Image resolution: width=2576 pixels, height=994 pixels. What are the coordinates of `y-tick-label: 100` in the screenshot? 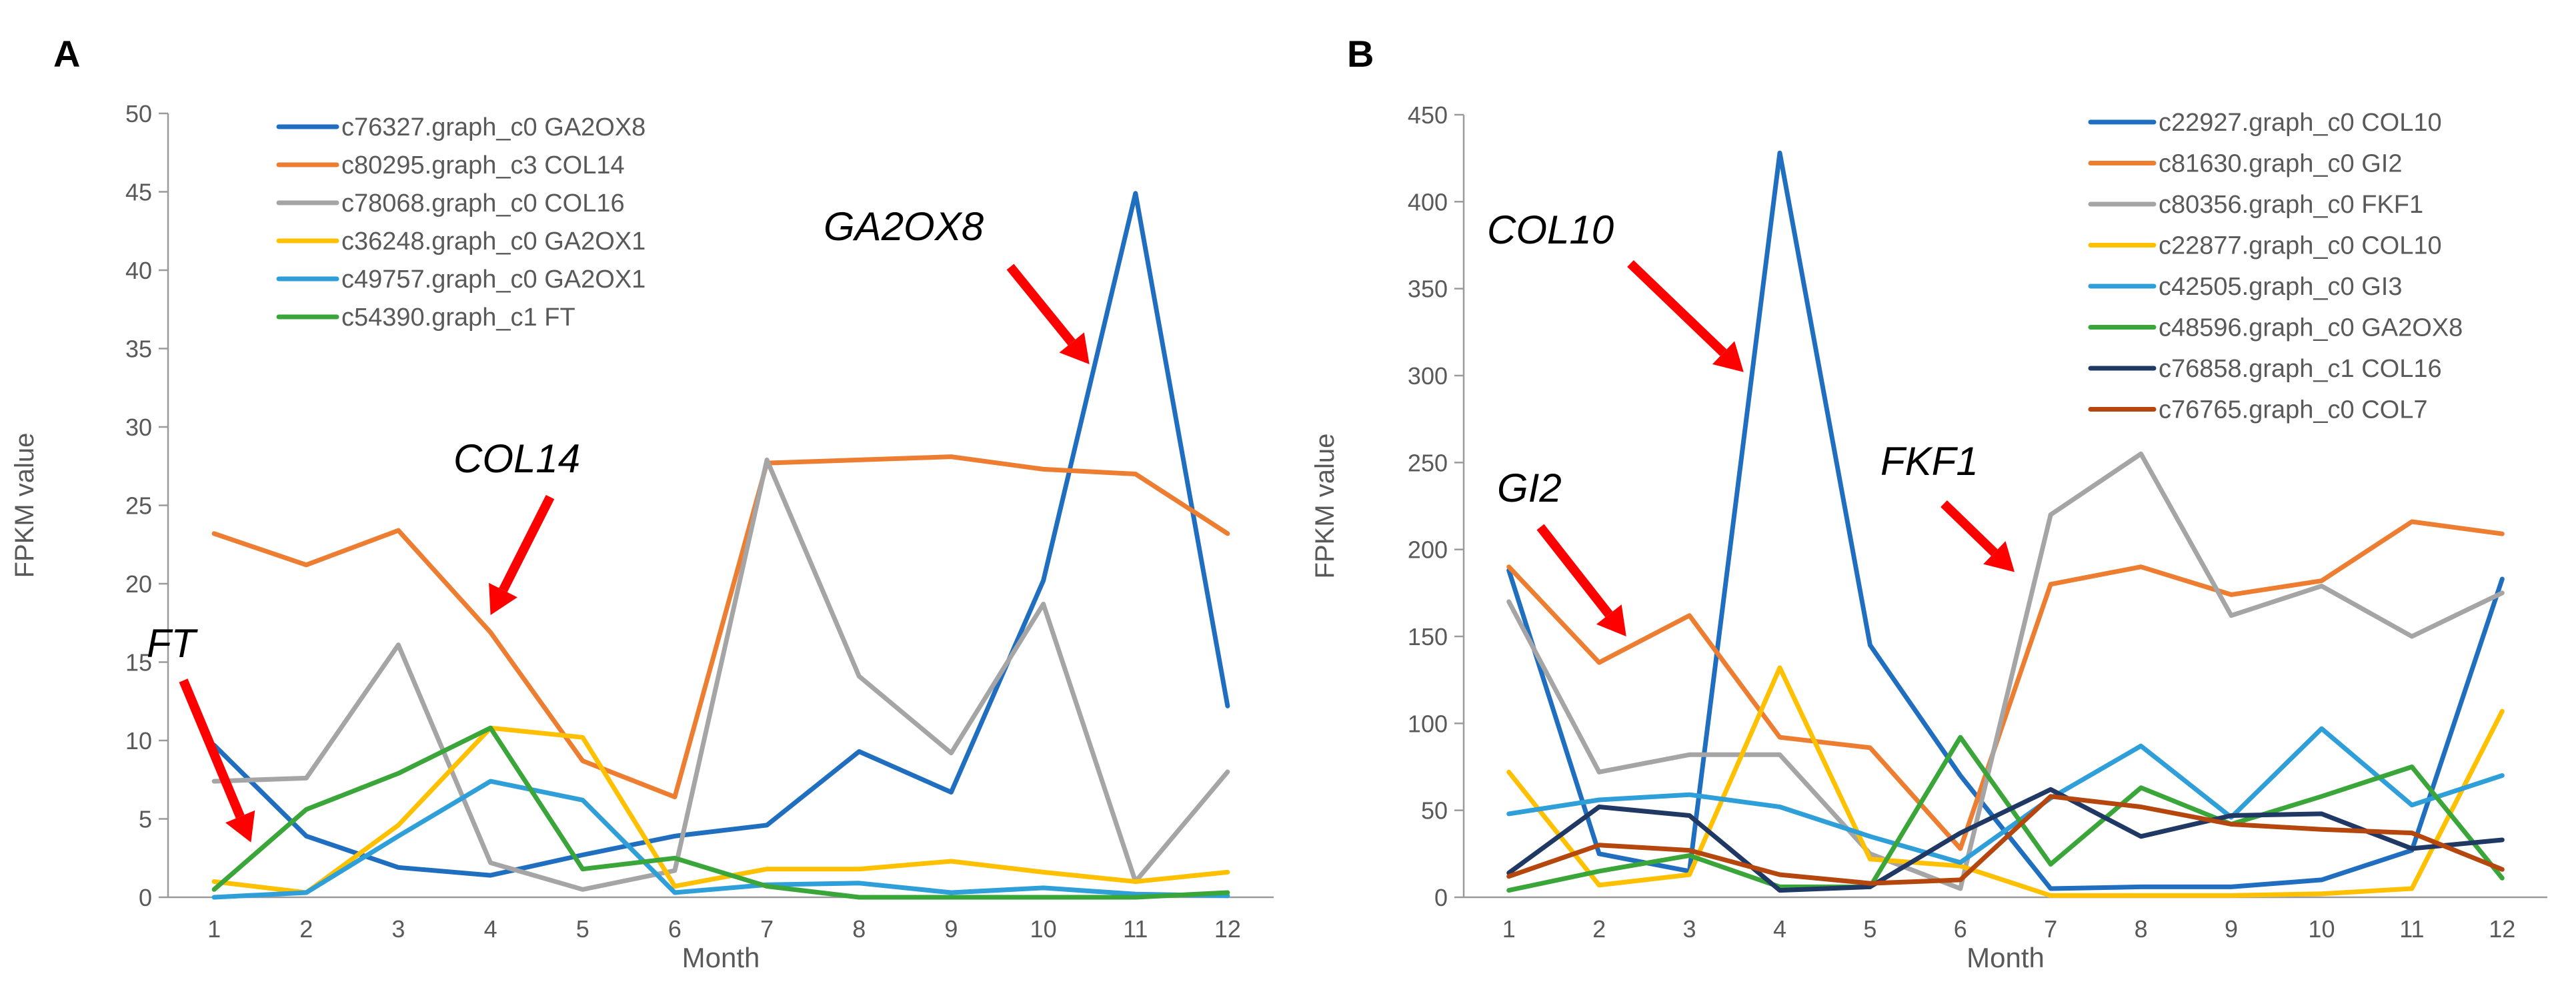 It's located at (1428, 723).